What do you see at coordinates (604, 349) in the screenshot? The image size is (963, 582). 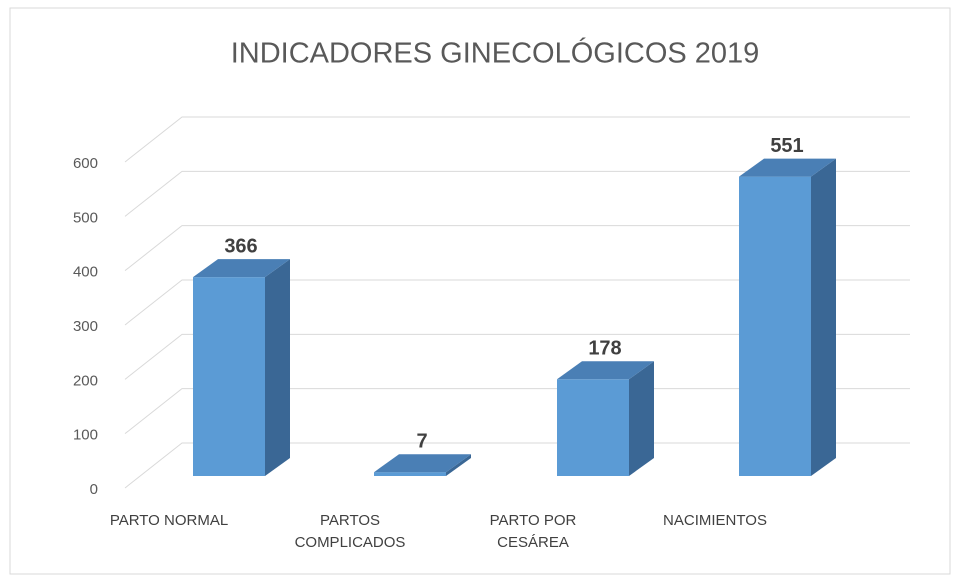 I see `value-label: 178` at bounding box center [604, 349].